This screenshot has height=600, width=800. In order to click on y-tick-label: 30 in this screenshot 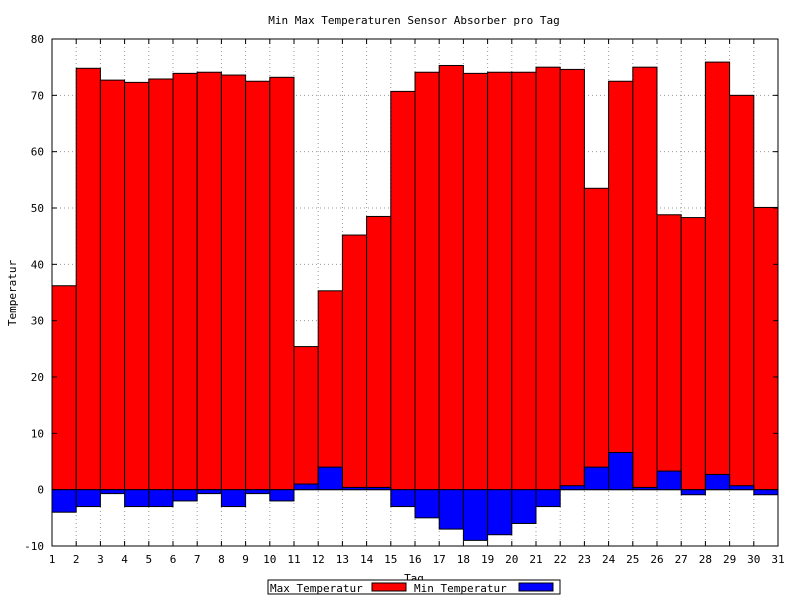, I will do `click(37, 321)`.